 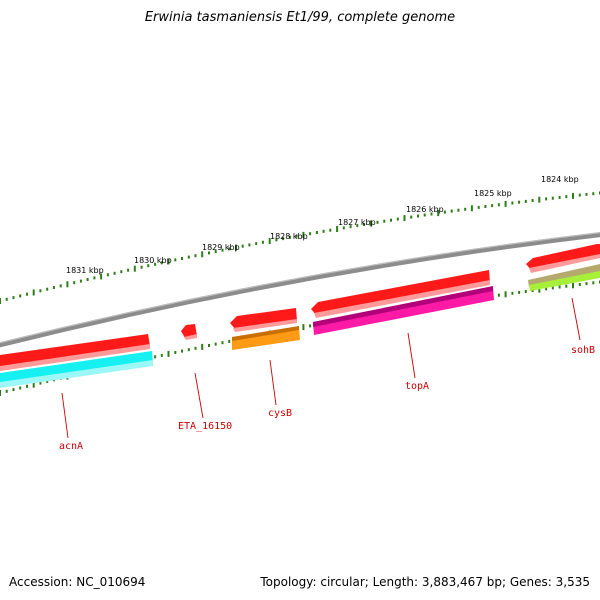 I want to click on gene-cysB, so click(x=265, y=329).